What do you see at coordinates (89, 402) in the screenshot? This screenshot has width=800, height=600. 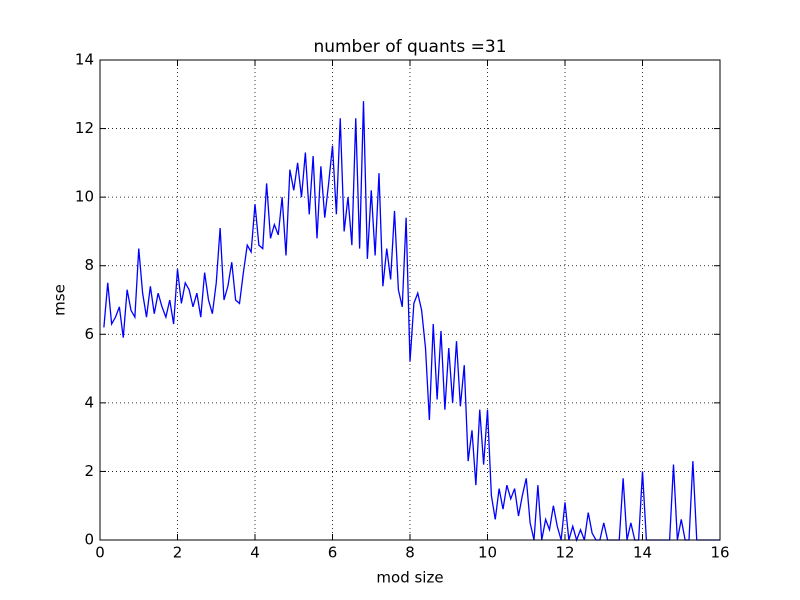 I see `y-tick-label: 4` at bounding box center [89, 402].